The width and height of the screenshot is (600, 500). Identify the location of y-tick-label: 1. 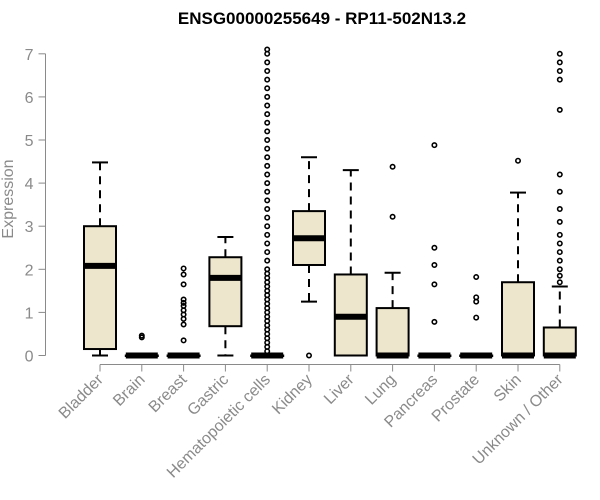
(29, 313).